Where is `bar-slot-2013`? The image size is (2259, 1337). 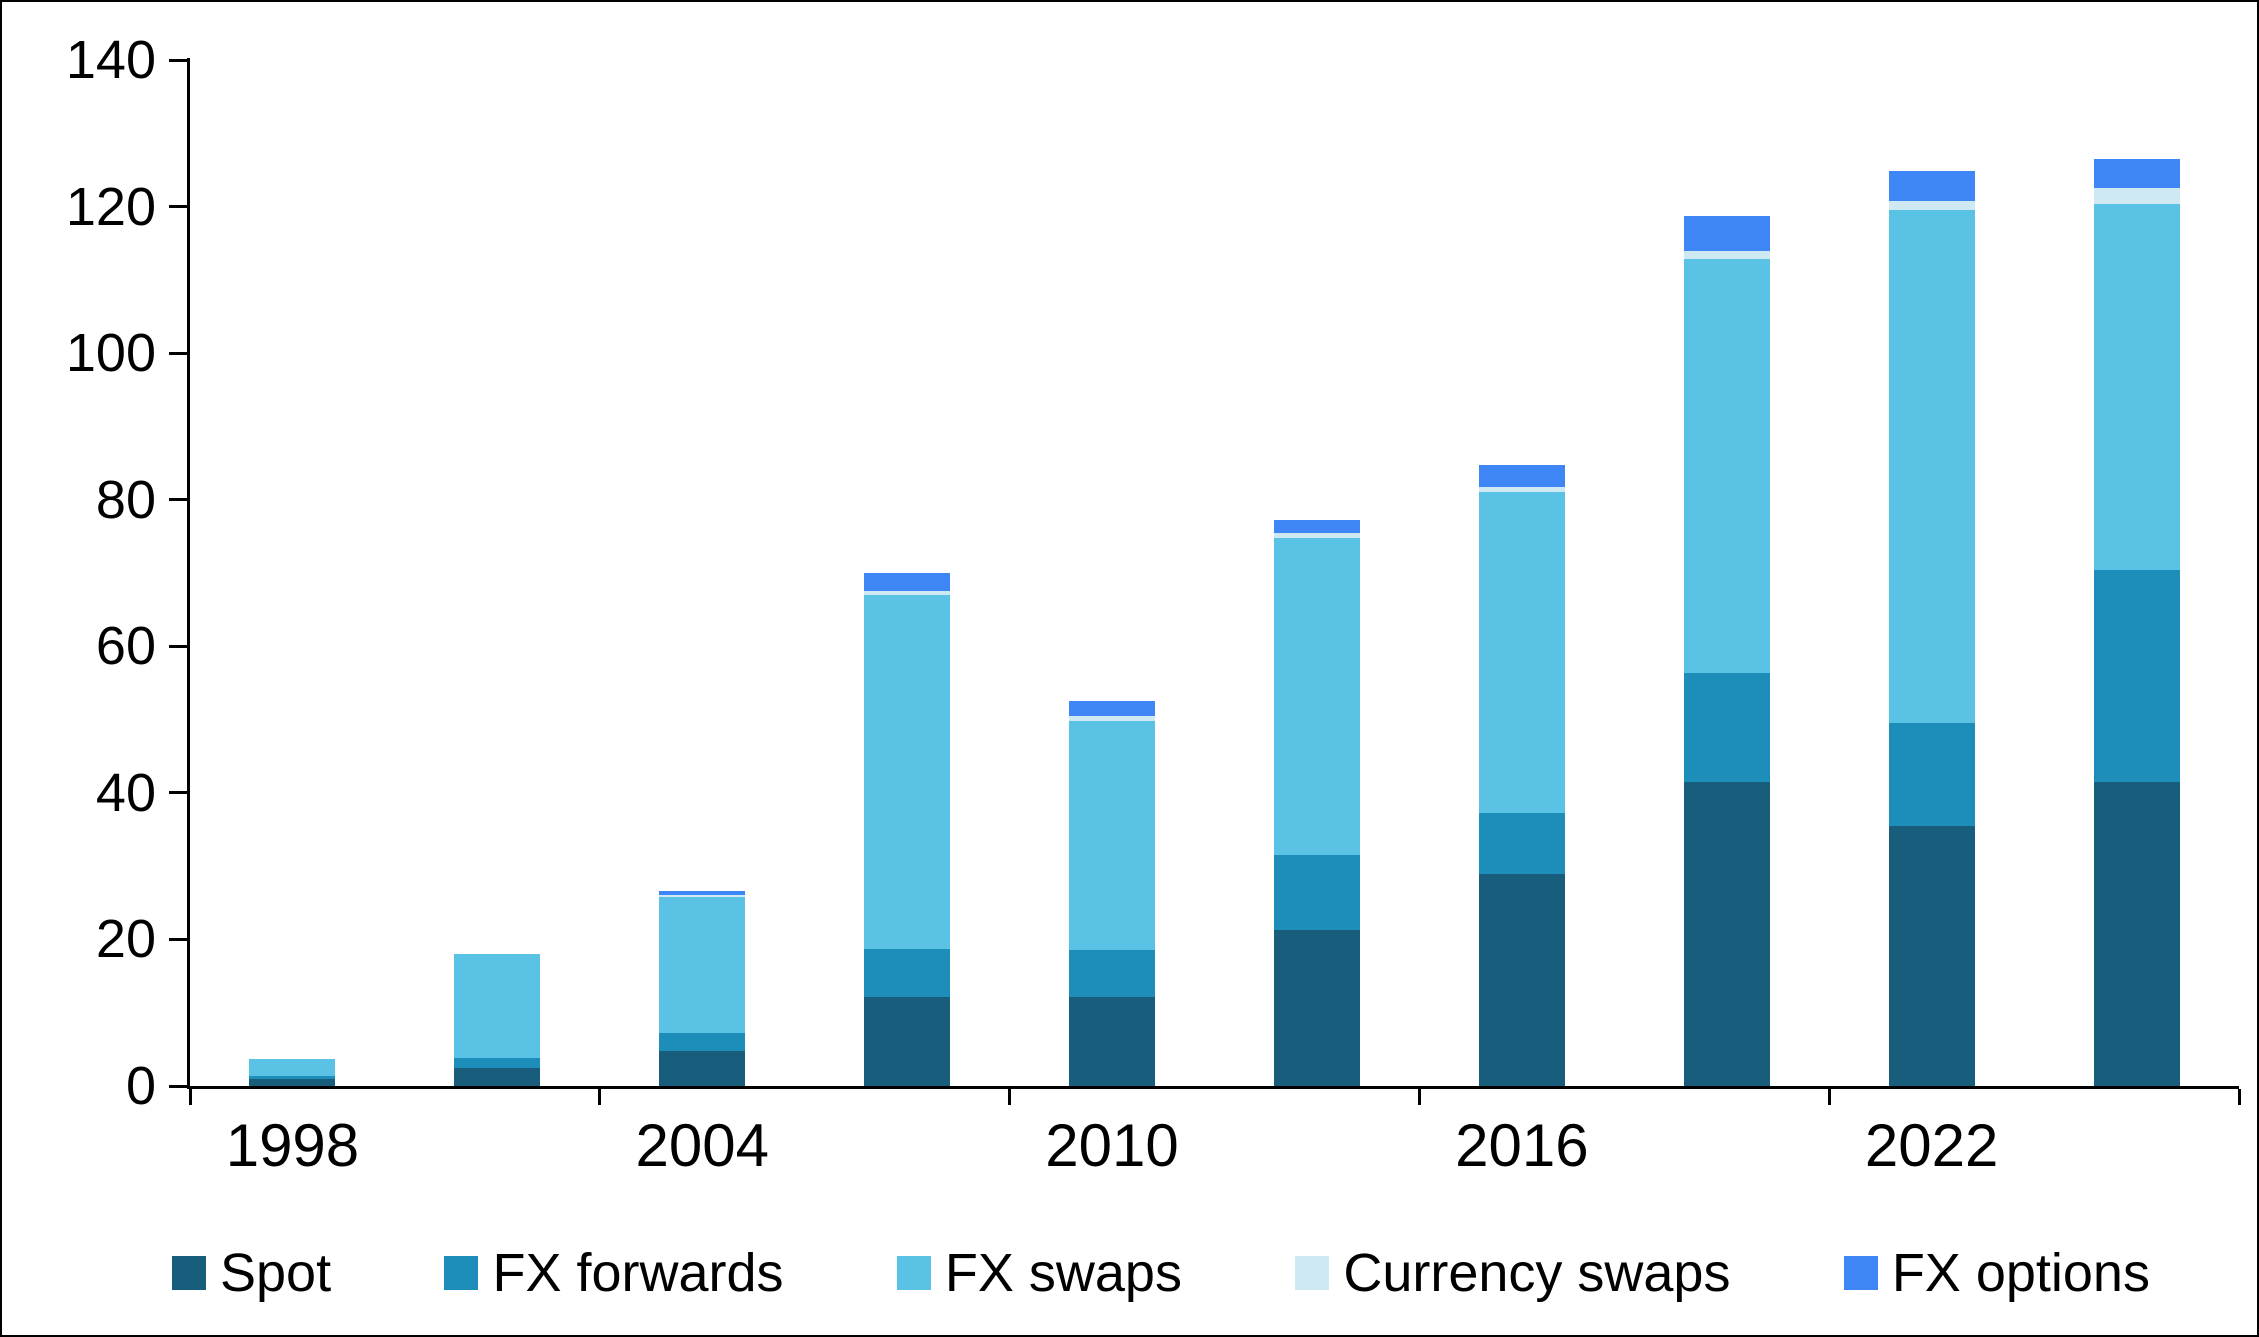
bar-slot-2013 is located at coordinates (1317, 573).